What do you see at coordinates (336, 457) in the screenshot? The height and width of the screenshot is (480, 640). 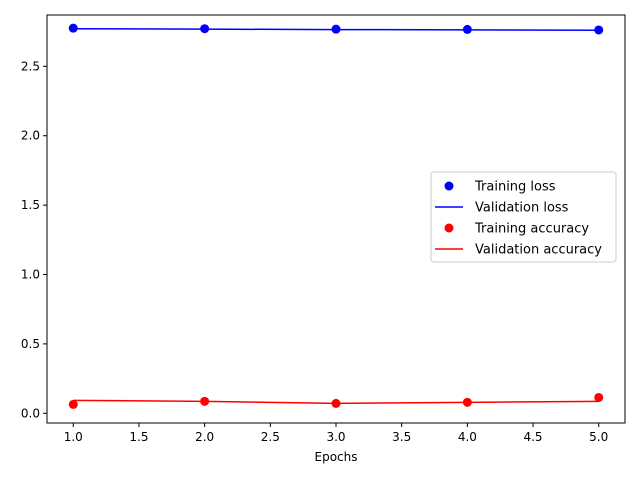 I see `x-axis-label: Epochs` at bounding box center [336, 457].